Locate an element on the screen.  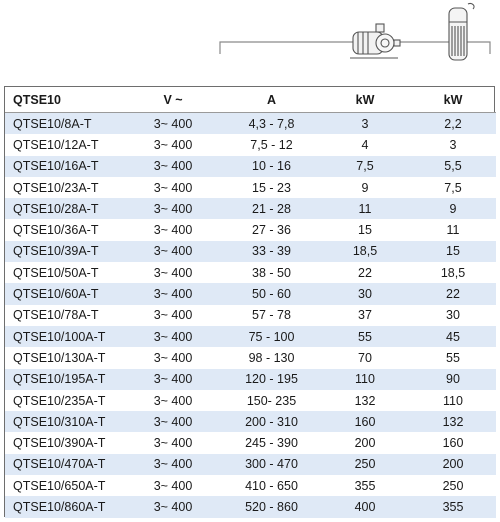
power-submersible-cell: 250 is located at coordinates (453, 486).